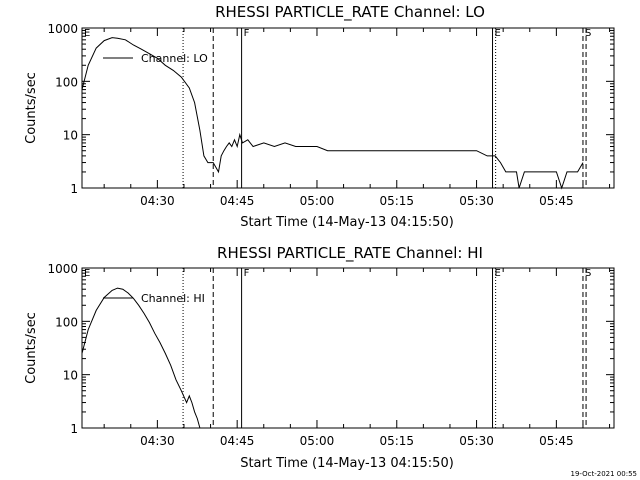  Describe the element at coordinates (173, 298) in the screenshot. I see `legend-hi-label: Channel: HI` at that location.